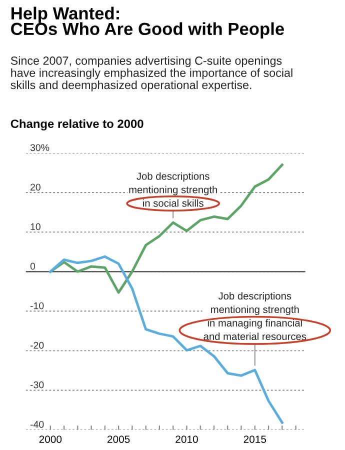  What do you see at coordinates (255, 316) in the screenshot?
I see `annotation: Job descriptions mentioning strength in managing financial and material resources` at bounding box center [255, 316].